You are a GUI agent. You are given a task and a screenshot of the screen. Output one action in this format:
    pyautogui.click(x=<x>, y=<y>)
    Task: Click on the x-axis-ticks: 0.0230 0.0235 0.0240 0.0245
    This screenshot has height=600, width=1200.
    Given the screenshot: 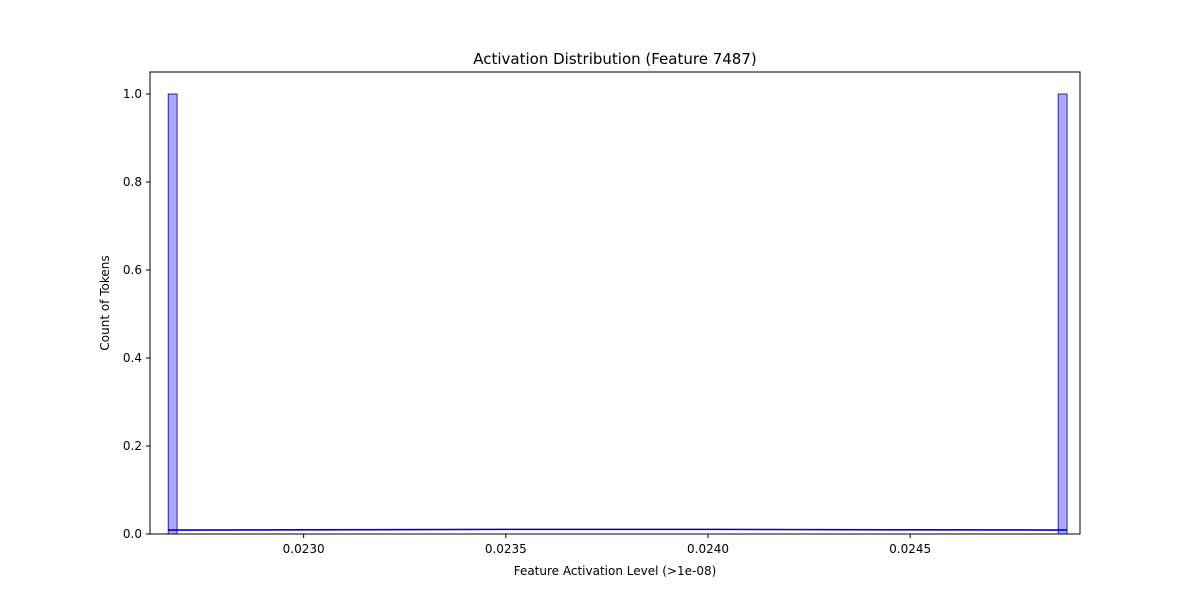 What is the action you would take?
    pyautogui.click(x=607, y=545)
    